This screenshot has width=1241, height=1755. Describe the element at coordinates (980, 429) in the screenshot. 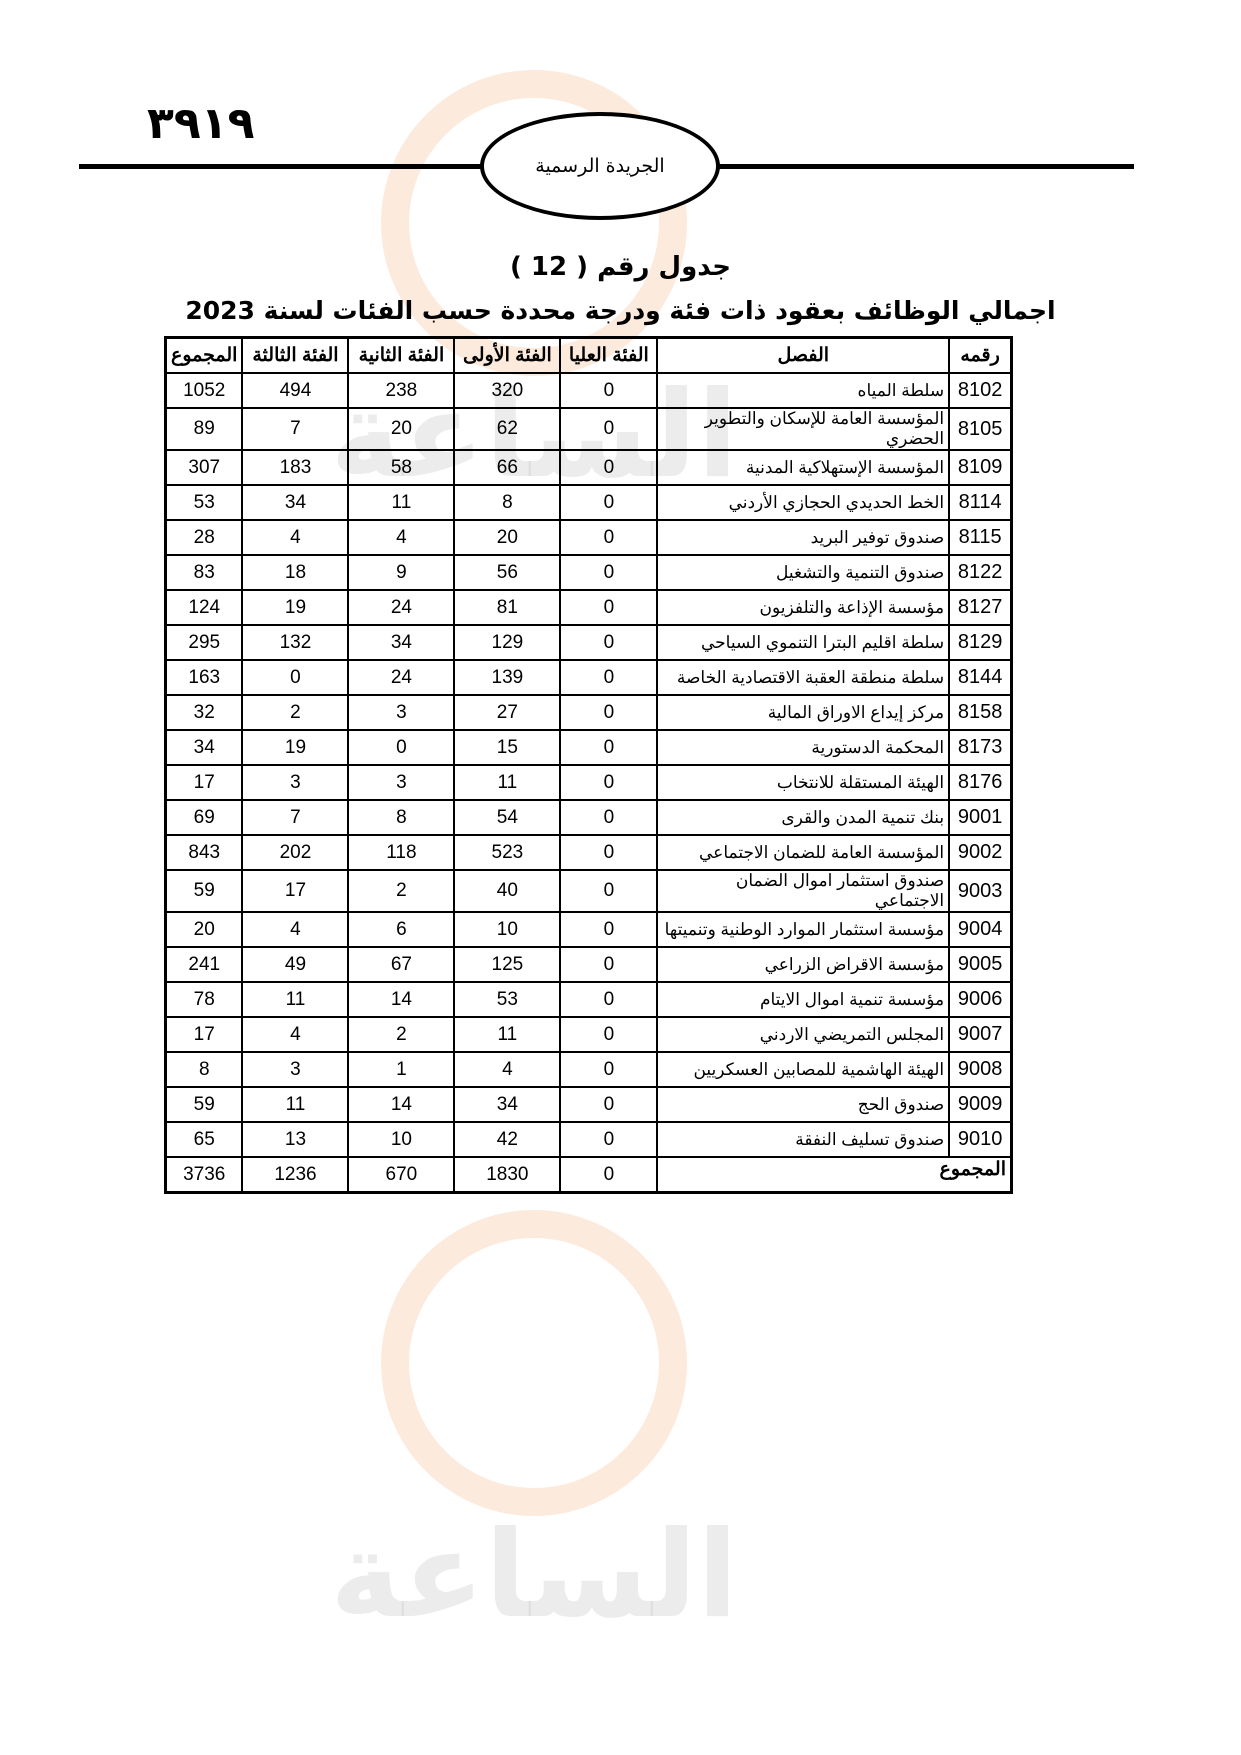

I see `row-code: 8105` at that location.